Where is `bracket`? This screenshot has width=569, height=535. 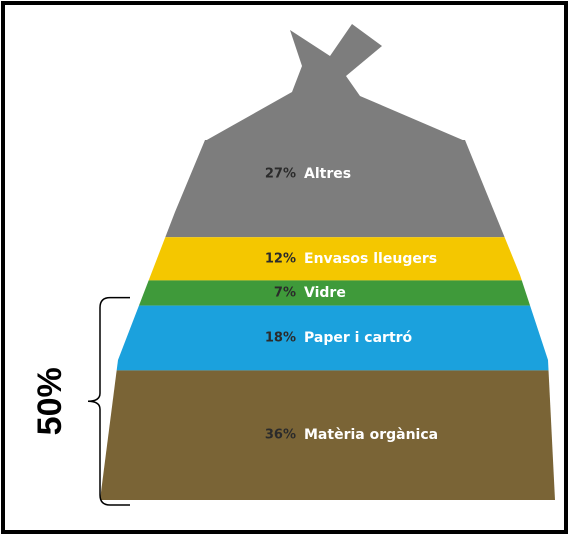
bracket is located at coordinates (108, 401).